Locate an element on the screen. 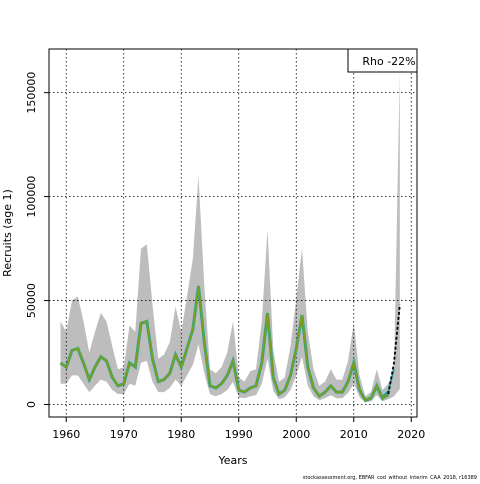  y-axis-title: Recruits (age 1) is located at coordinates (7, 233).